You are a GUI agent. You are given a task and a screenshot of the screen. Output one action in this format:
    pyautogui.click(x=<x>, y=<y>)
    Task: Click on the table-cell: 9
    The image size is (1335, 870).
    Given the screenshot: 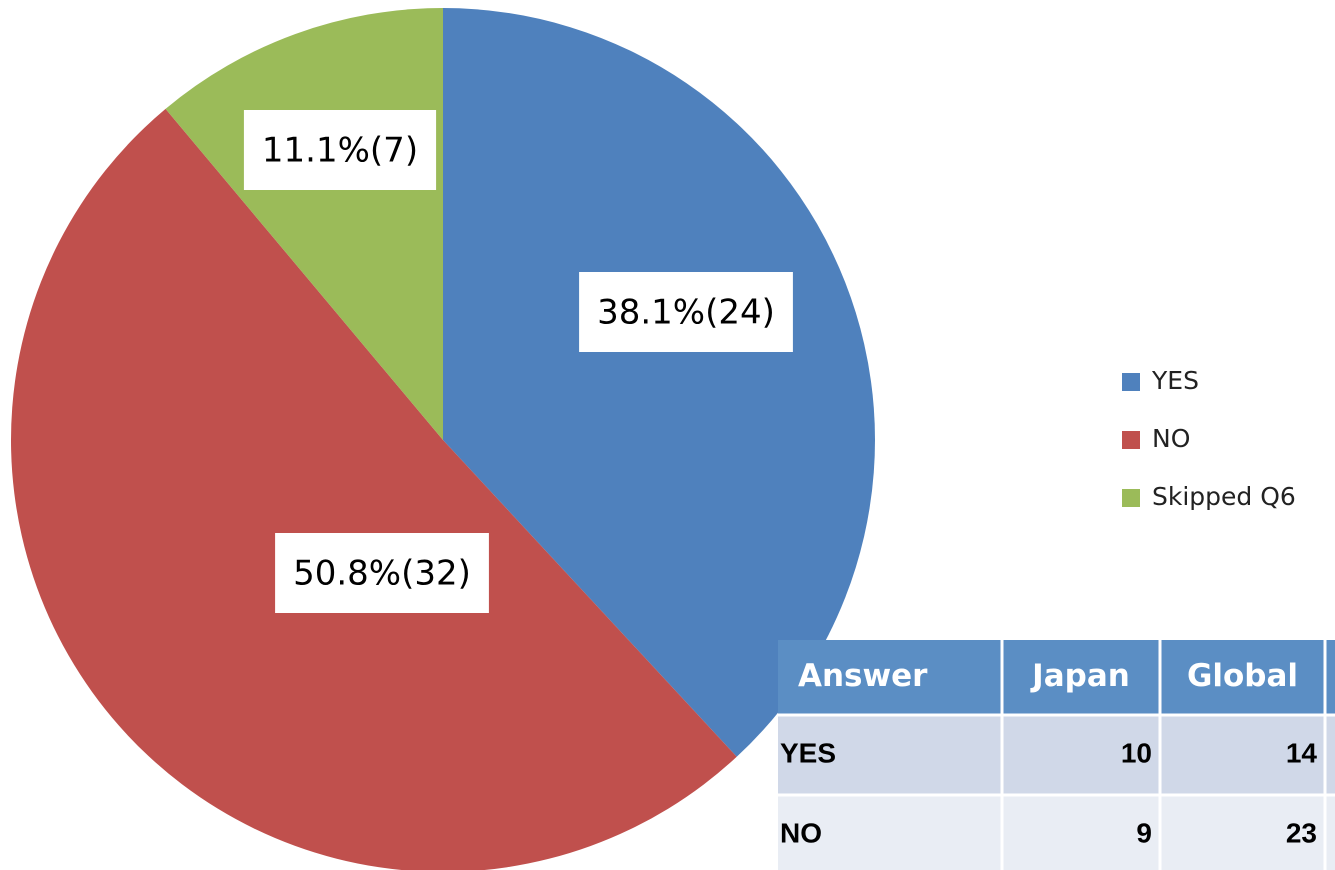 What is the action you would take?
    pyautogui.click(x=1144, y=832)
    